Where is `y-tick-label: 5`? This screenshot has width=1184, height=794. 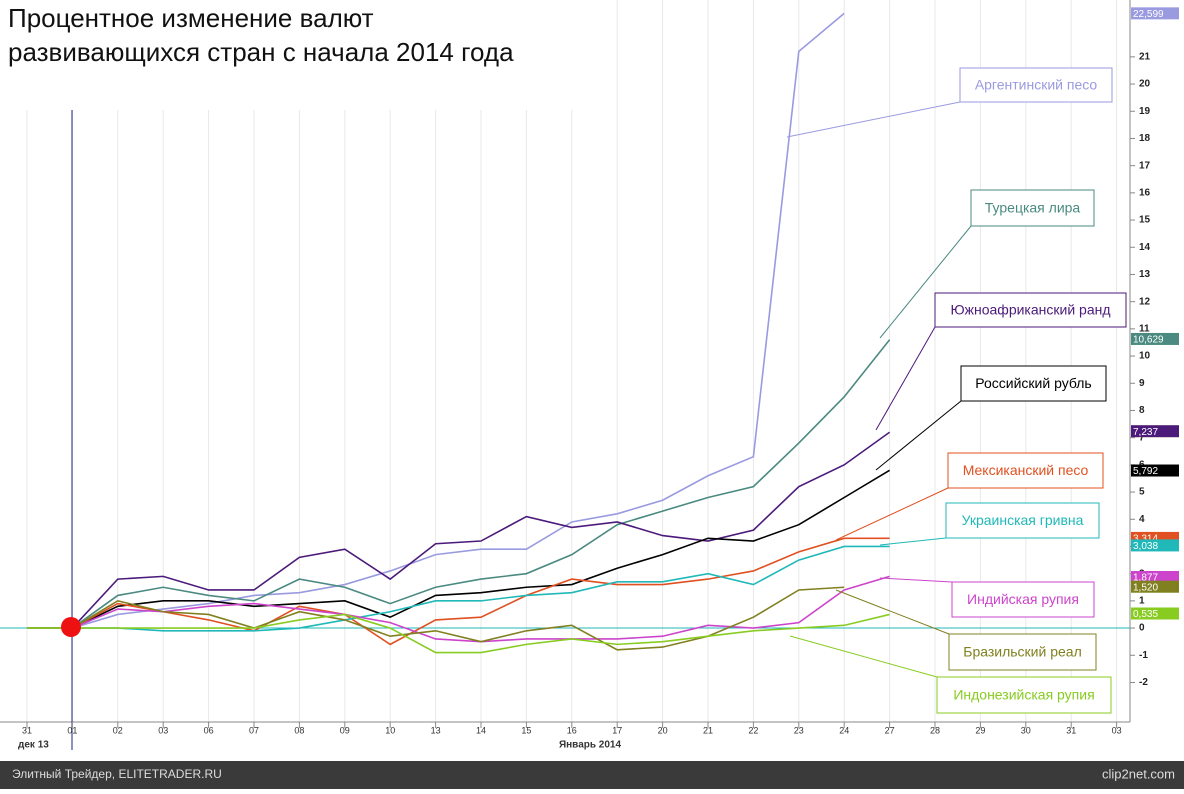
y-tick-label: 5 is located at coordinates (1142, 492).